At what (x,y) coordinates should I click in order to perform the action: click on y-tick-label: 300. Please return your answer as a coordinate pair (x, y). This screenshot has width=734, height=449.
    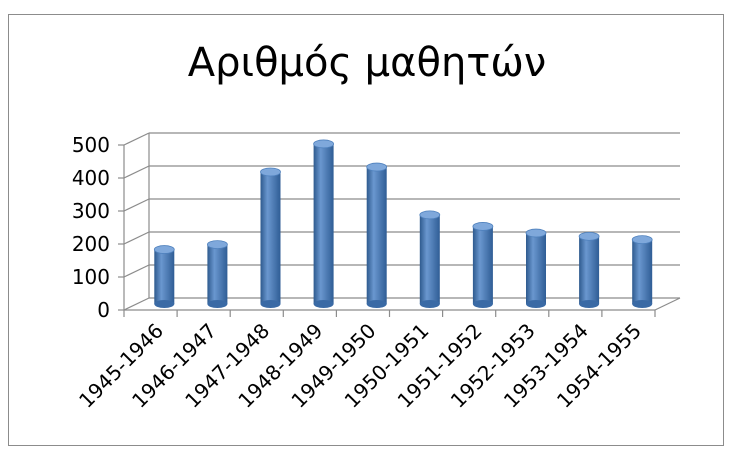
    Looking at the image, I should click on (91, 211).